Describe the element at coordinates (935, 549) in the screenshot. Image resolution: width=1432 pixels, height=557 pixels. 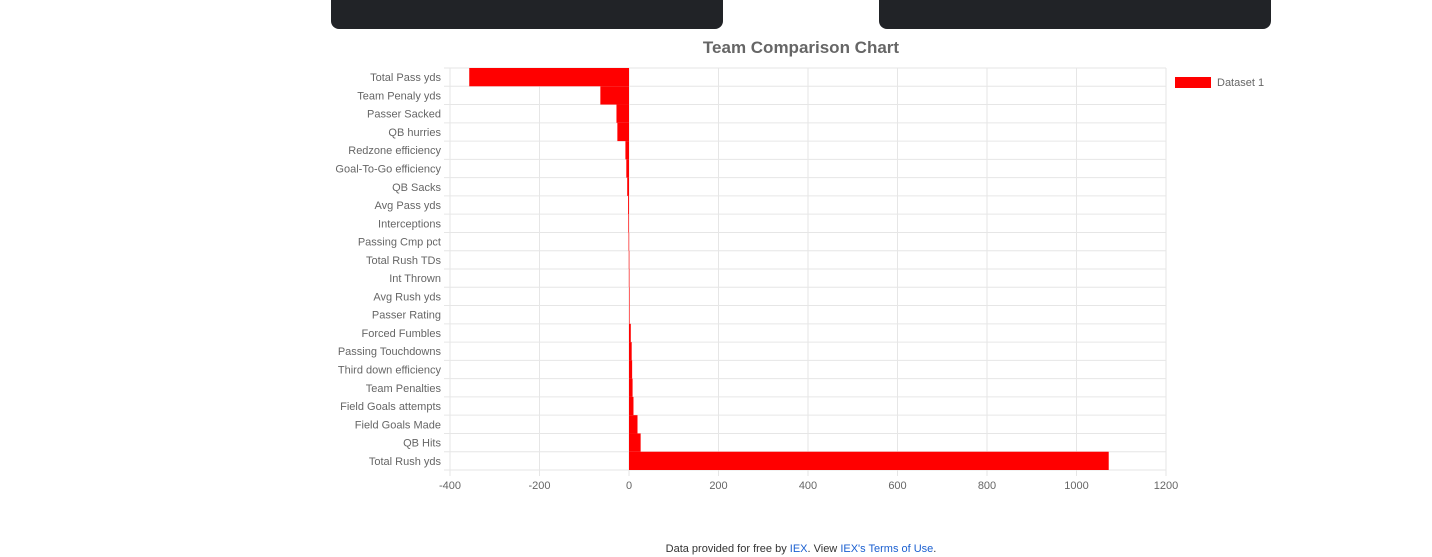
I see `footer-suffix: .` at that location.